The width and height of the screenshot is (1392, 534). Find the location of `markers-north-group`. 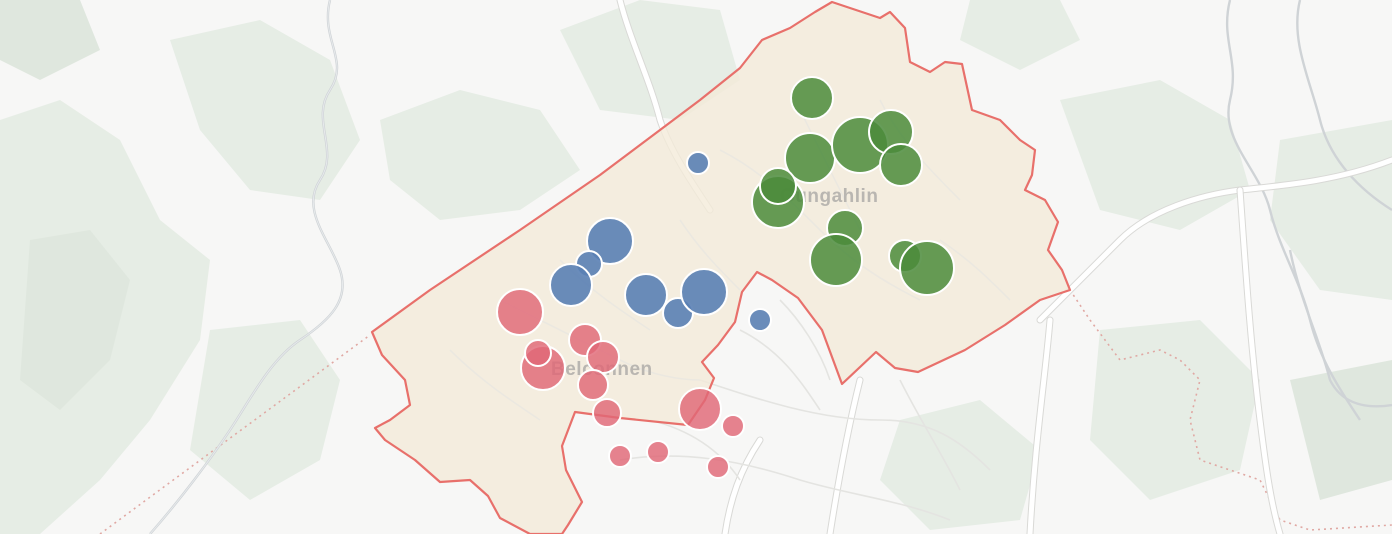

markers-north-group is located at coordinates (853, 186).